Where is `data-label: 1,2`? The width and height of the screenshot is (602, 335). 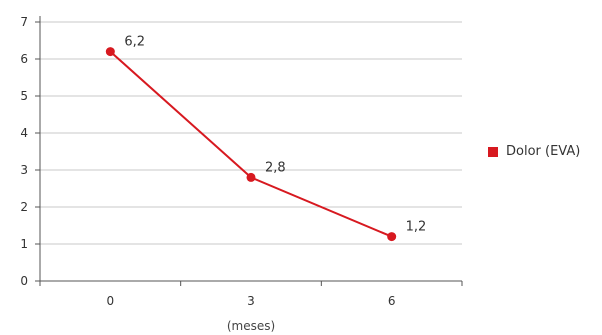
data-label: 1,2 is located at coordinates (416, 227).